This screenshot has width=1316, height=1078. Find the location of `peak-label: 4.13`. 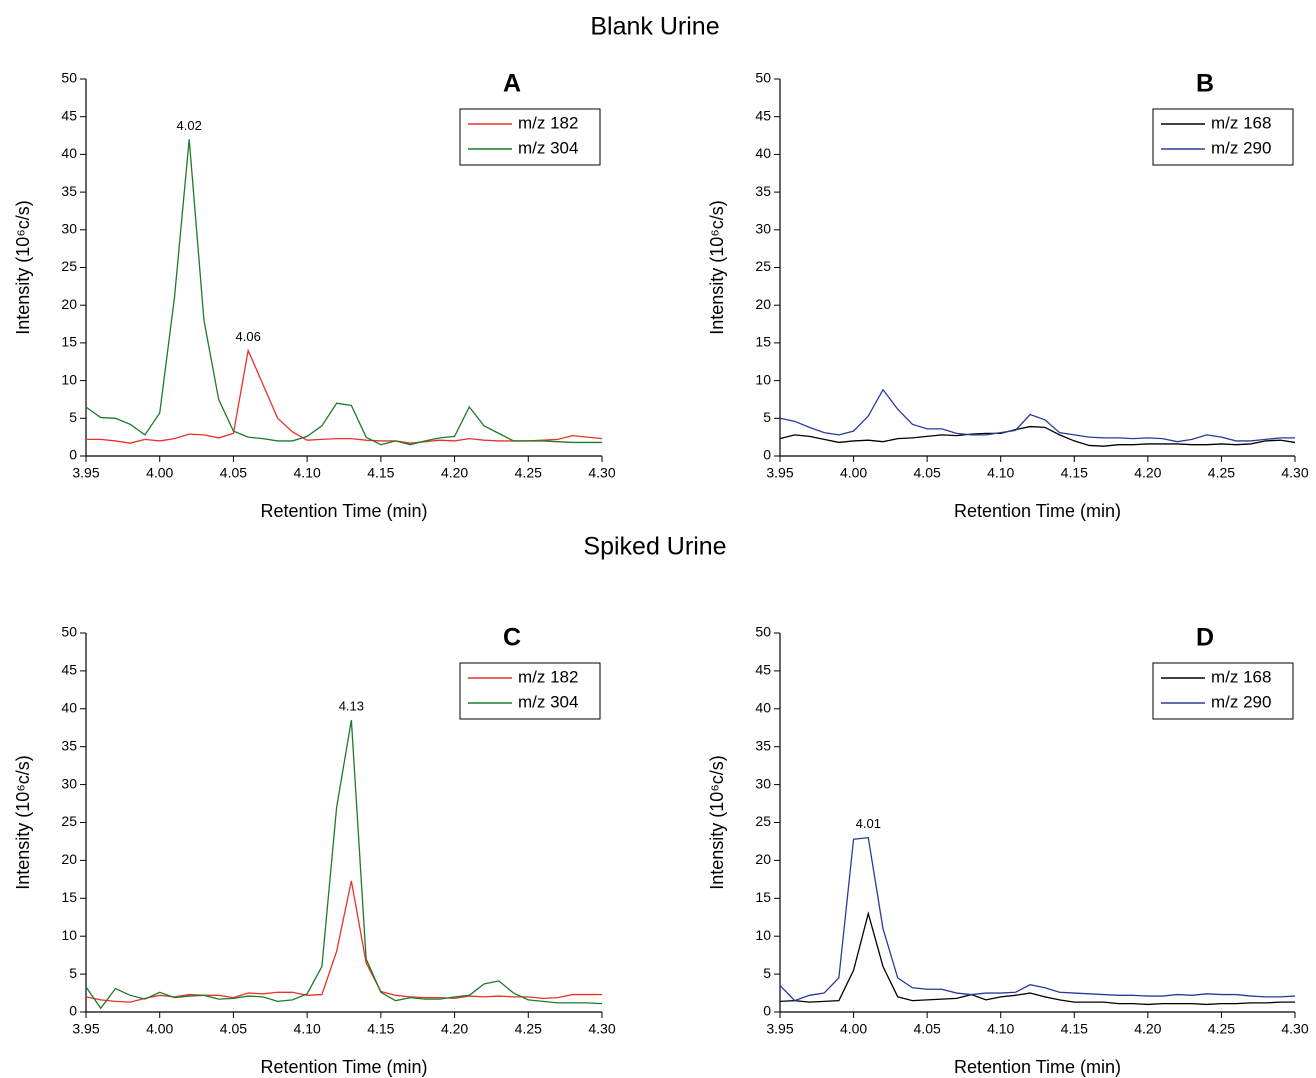

peak-label: 4.13 is located at coordinates (351, 706).